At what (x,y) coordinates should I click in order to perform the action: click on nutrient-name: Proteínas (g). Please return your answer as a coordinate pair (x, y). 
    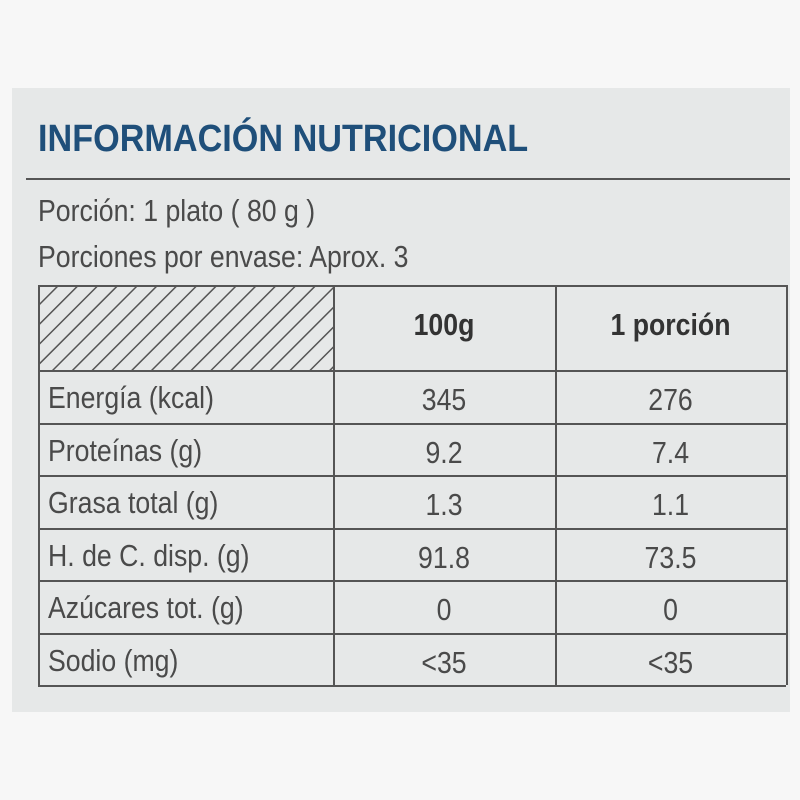
    Looking at the image, I should click on (125, 450).